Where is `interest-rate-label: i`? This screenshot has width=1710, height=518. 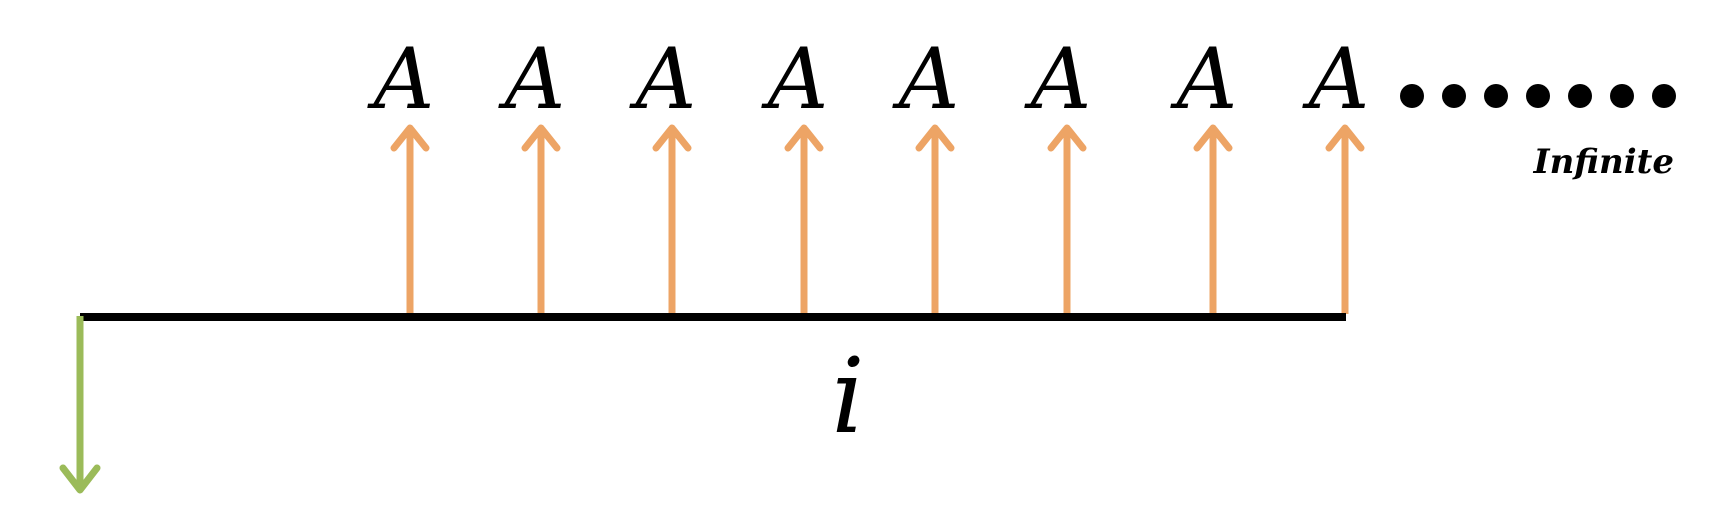 interest-rate-label: i is located at coordinates (847, 396).